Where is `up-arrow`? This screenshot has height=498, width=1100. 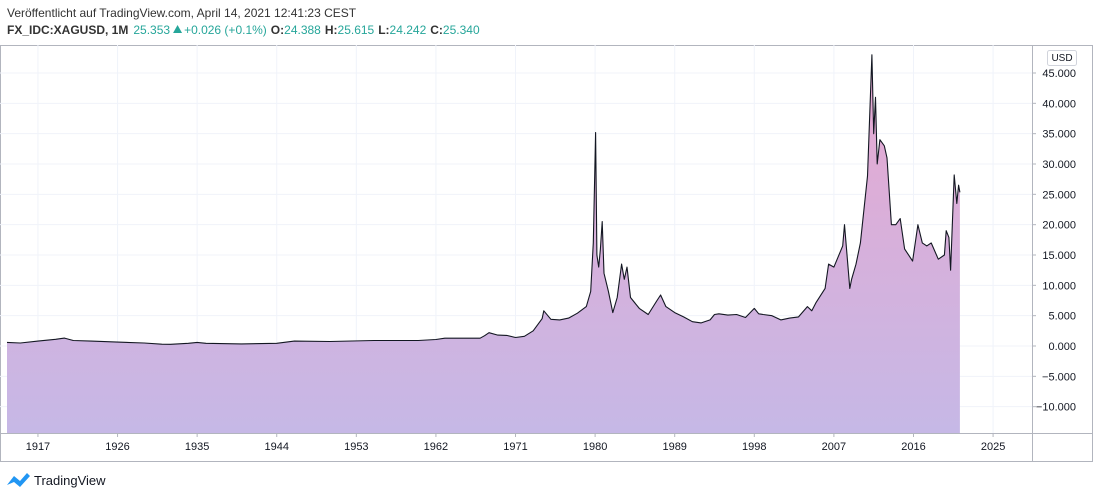
up-arrow is located at coordinates (178, 29).